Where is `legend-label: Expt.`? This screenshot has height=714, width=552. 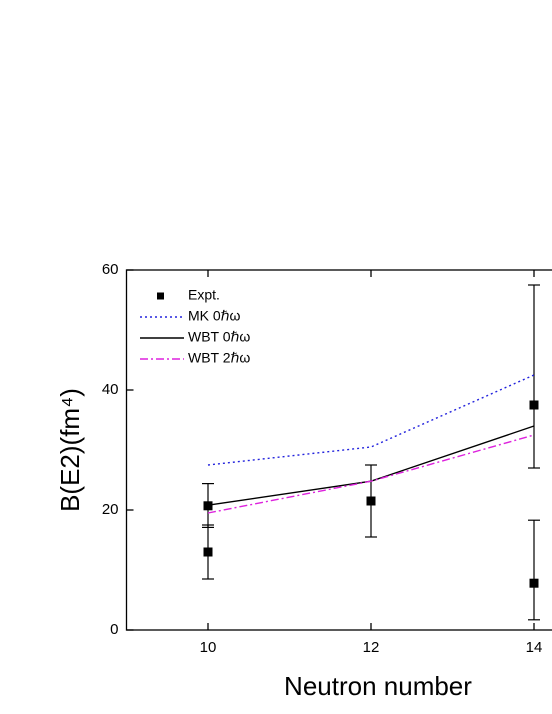 legend-label: Expt. is located at coordinates (204, 295).